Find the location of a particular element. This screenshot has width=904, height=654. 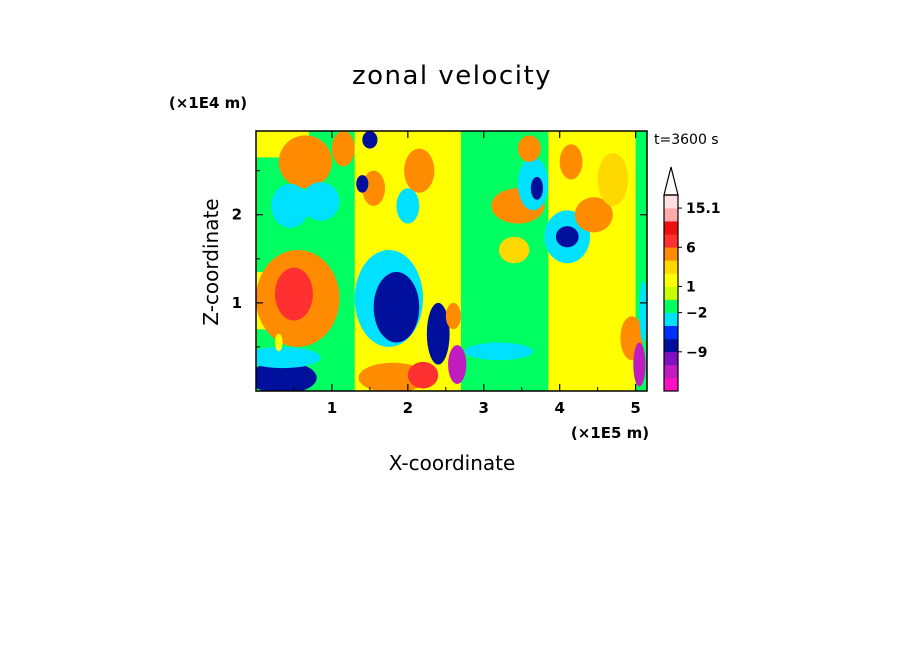

chart-title: zonal velocity is located at coordinates (452, 76).